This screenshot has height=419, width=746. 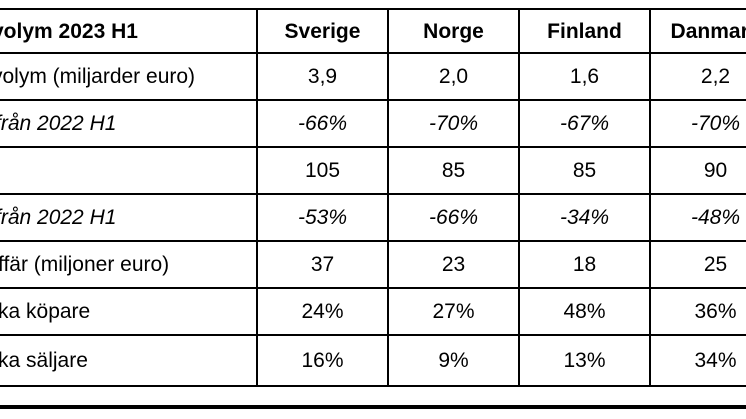 What do you see at coordinates (322, 264) in the screenshot?
I see `cell-value: 37` at bounding box center [322, 264].